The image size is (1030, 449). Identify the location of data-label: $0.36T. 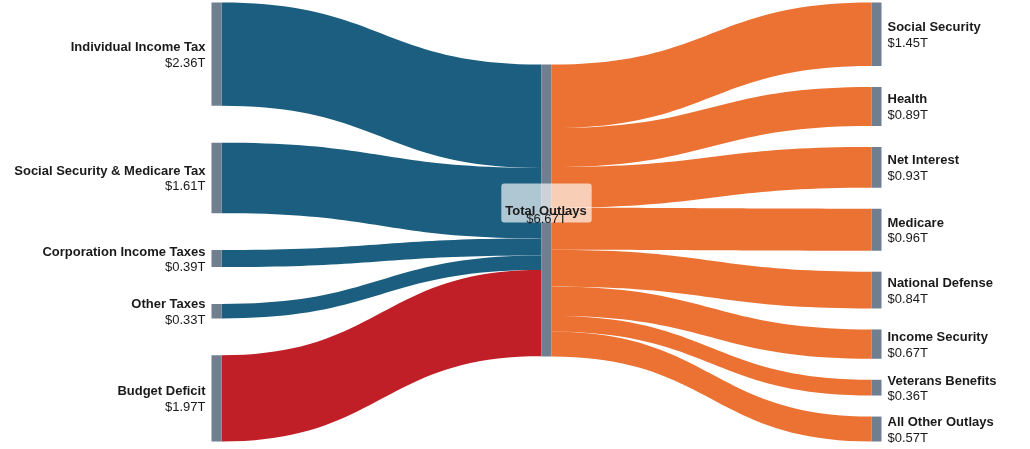
(908, 396).